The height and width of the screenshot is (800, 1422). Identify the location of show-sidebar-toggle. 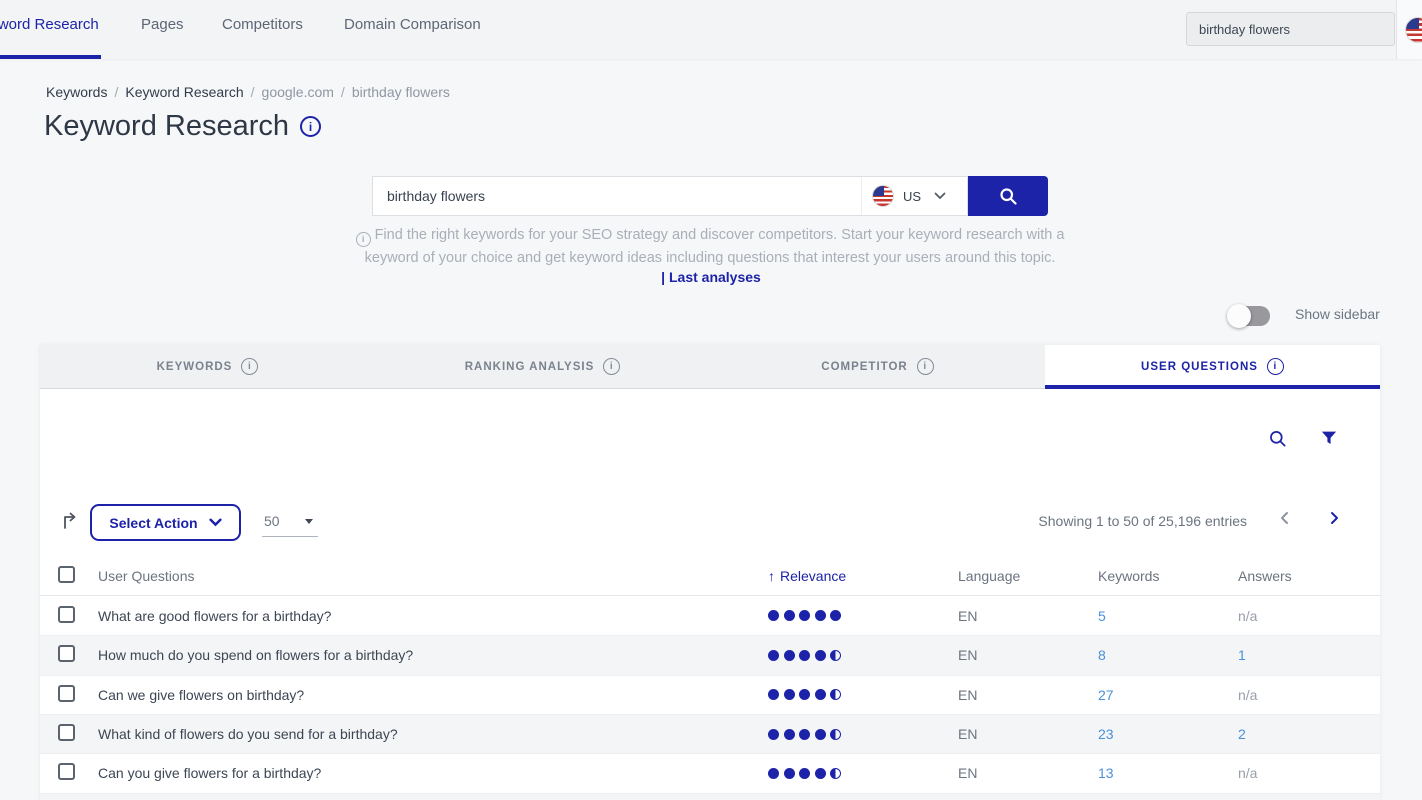
(1248, 316).